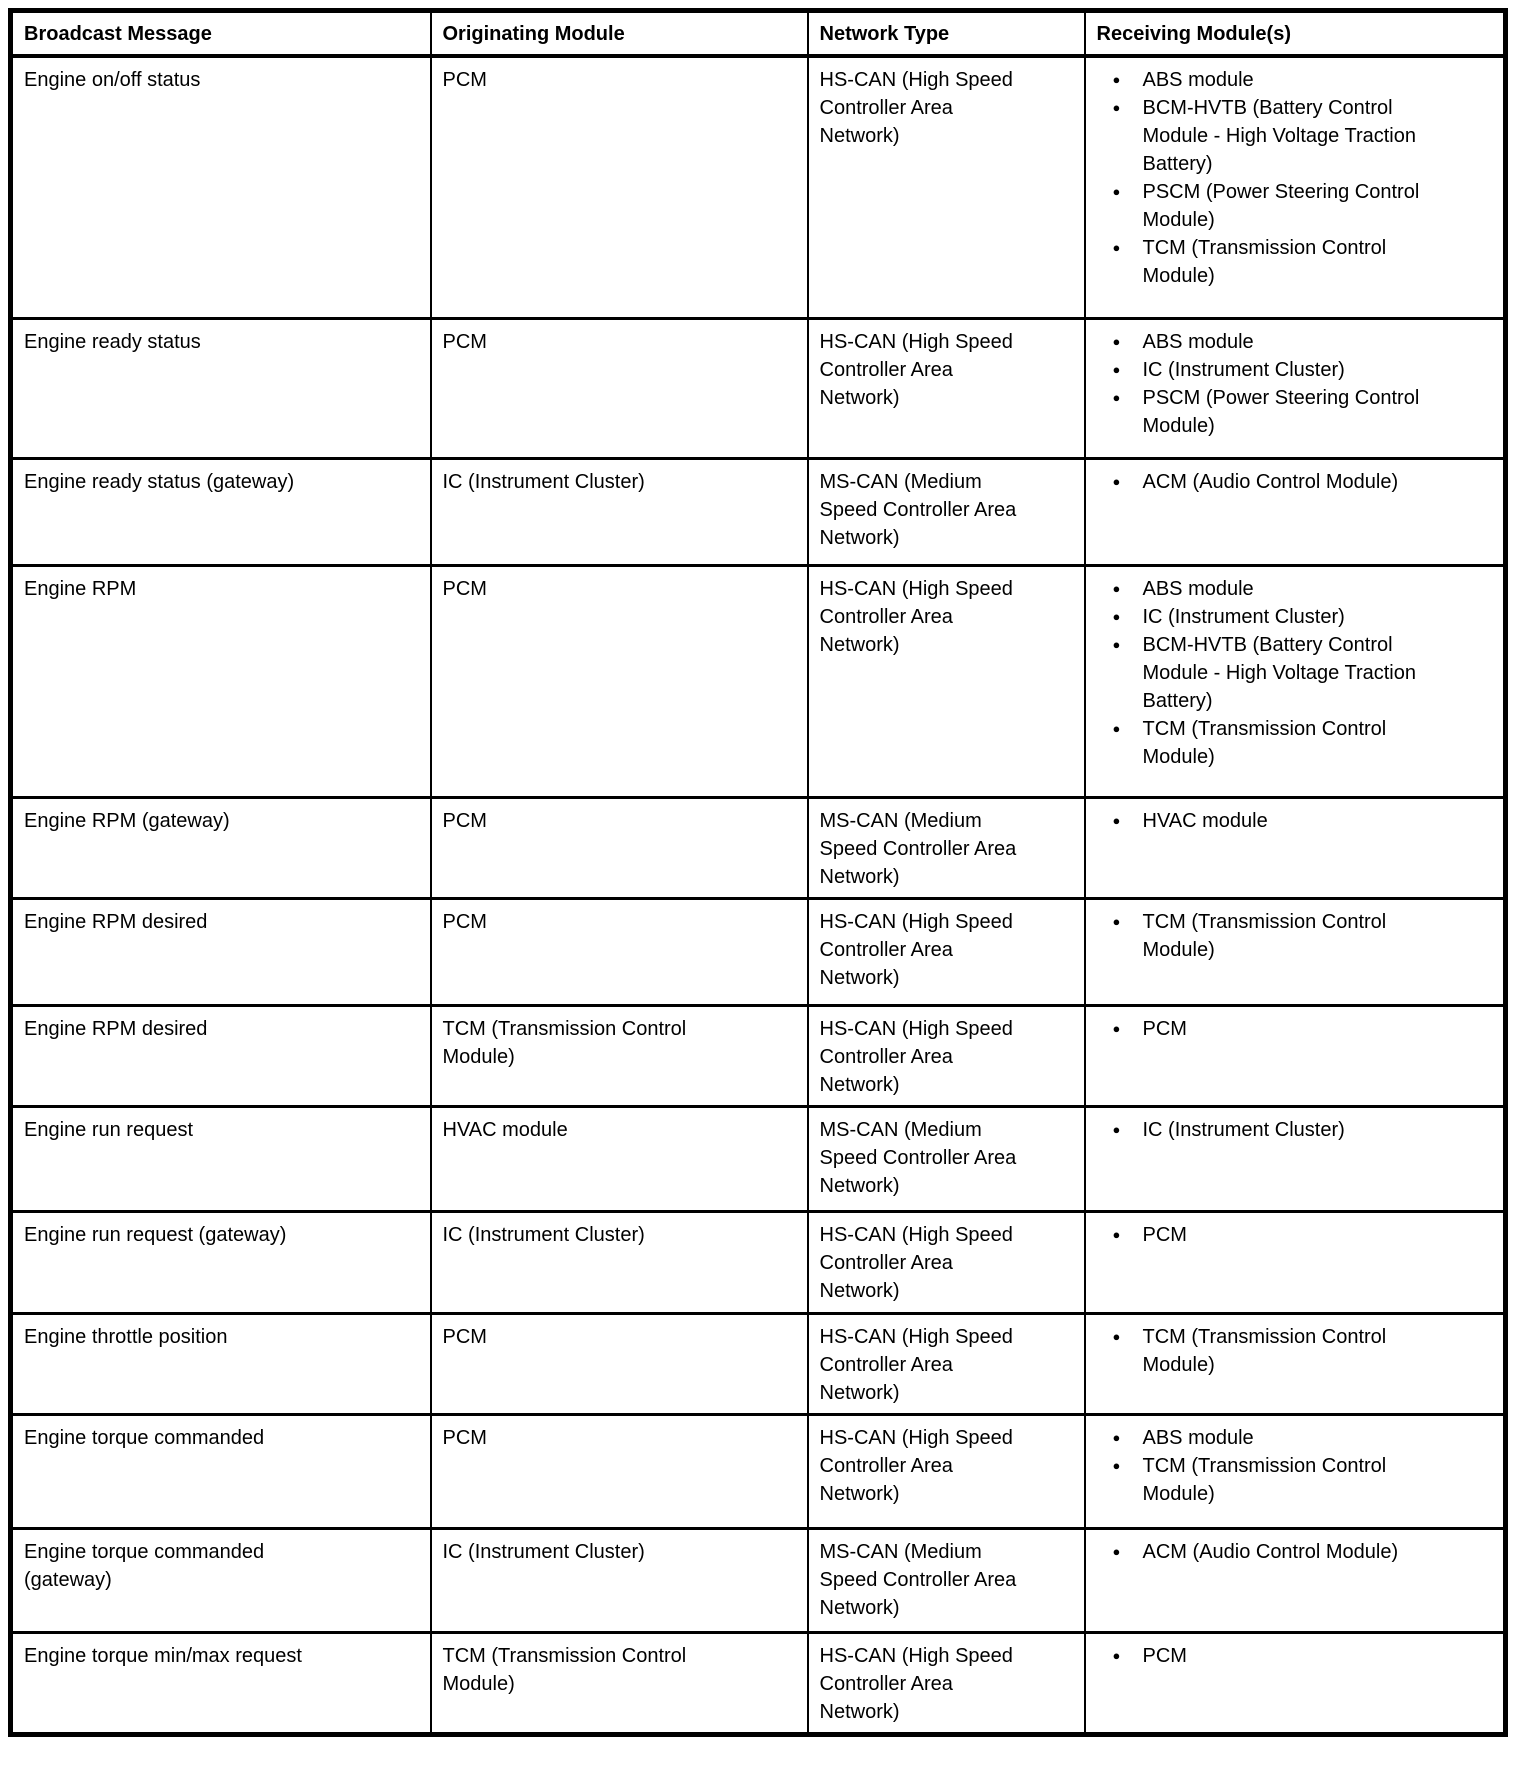  I want to click on receiving-module-item: ● HVAC module, so click(1296, 821).